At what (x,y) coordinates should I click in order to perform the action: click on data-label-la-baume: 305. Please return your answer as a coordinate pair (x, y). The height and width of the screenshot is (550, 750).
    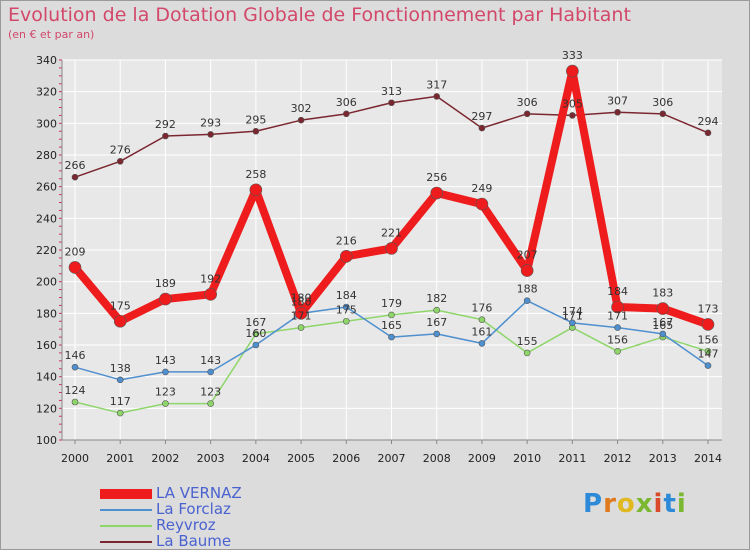
    Looking at the image, I should click on (572, 103).